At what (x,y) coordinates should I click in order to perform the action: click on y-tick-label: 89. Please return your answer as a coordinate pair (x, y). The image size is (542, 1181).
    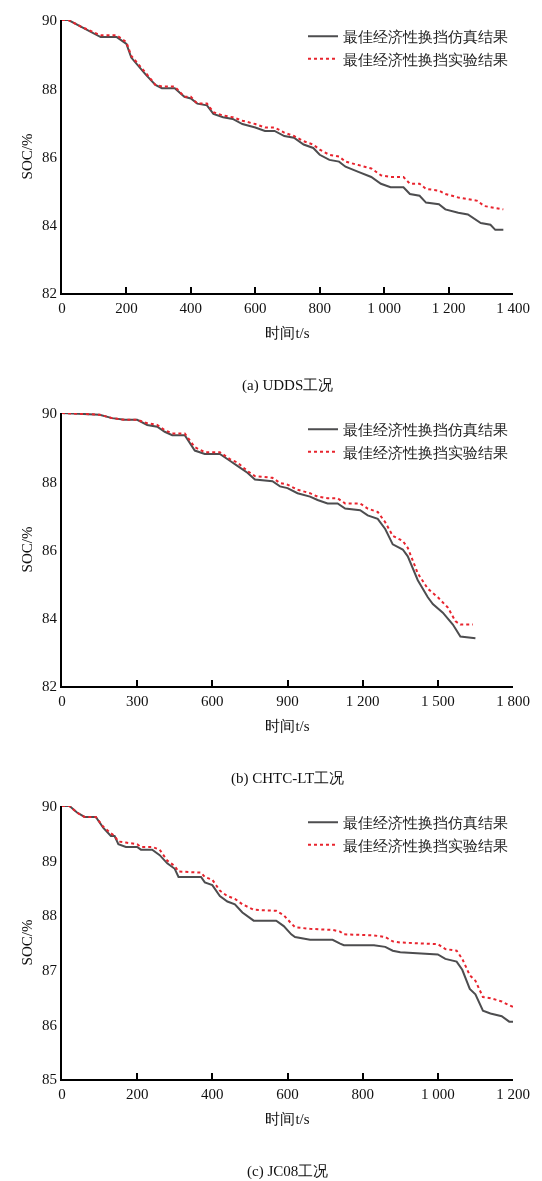
    Looking at the image, I should click on (49, 860).